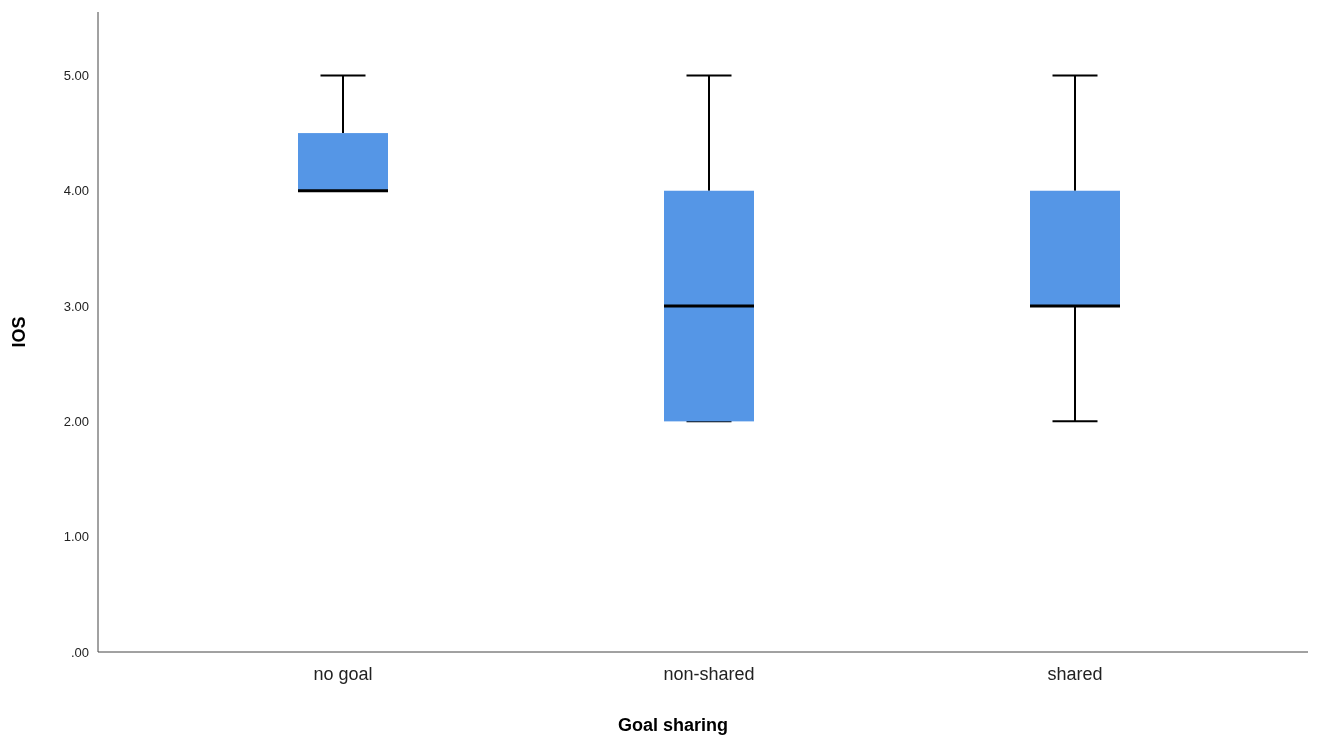 The height and width of the screenshot is (738, 1320). Describe the element at coordinates (76, 306) in the screenshot. I see `y-tick-label: 3.00` at that location.